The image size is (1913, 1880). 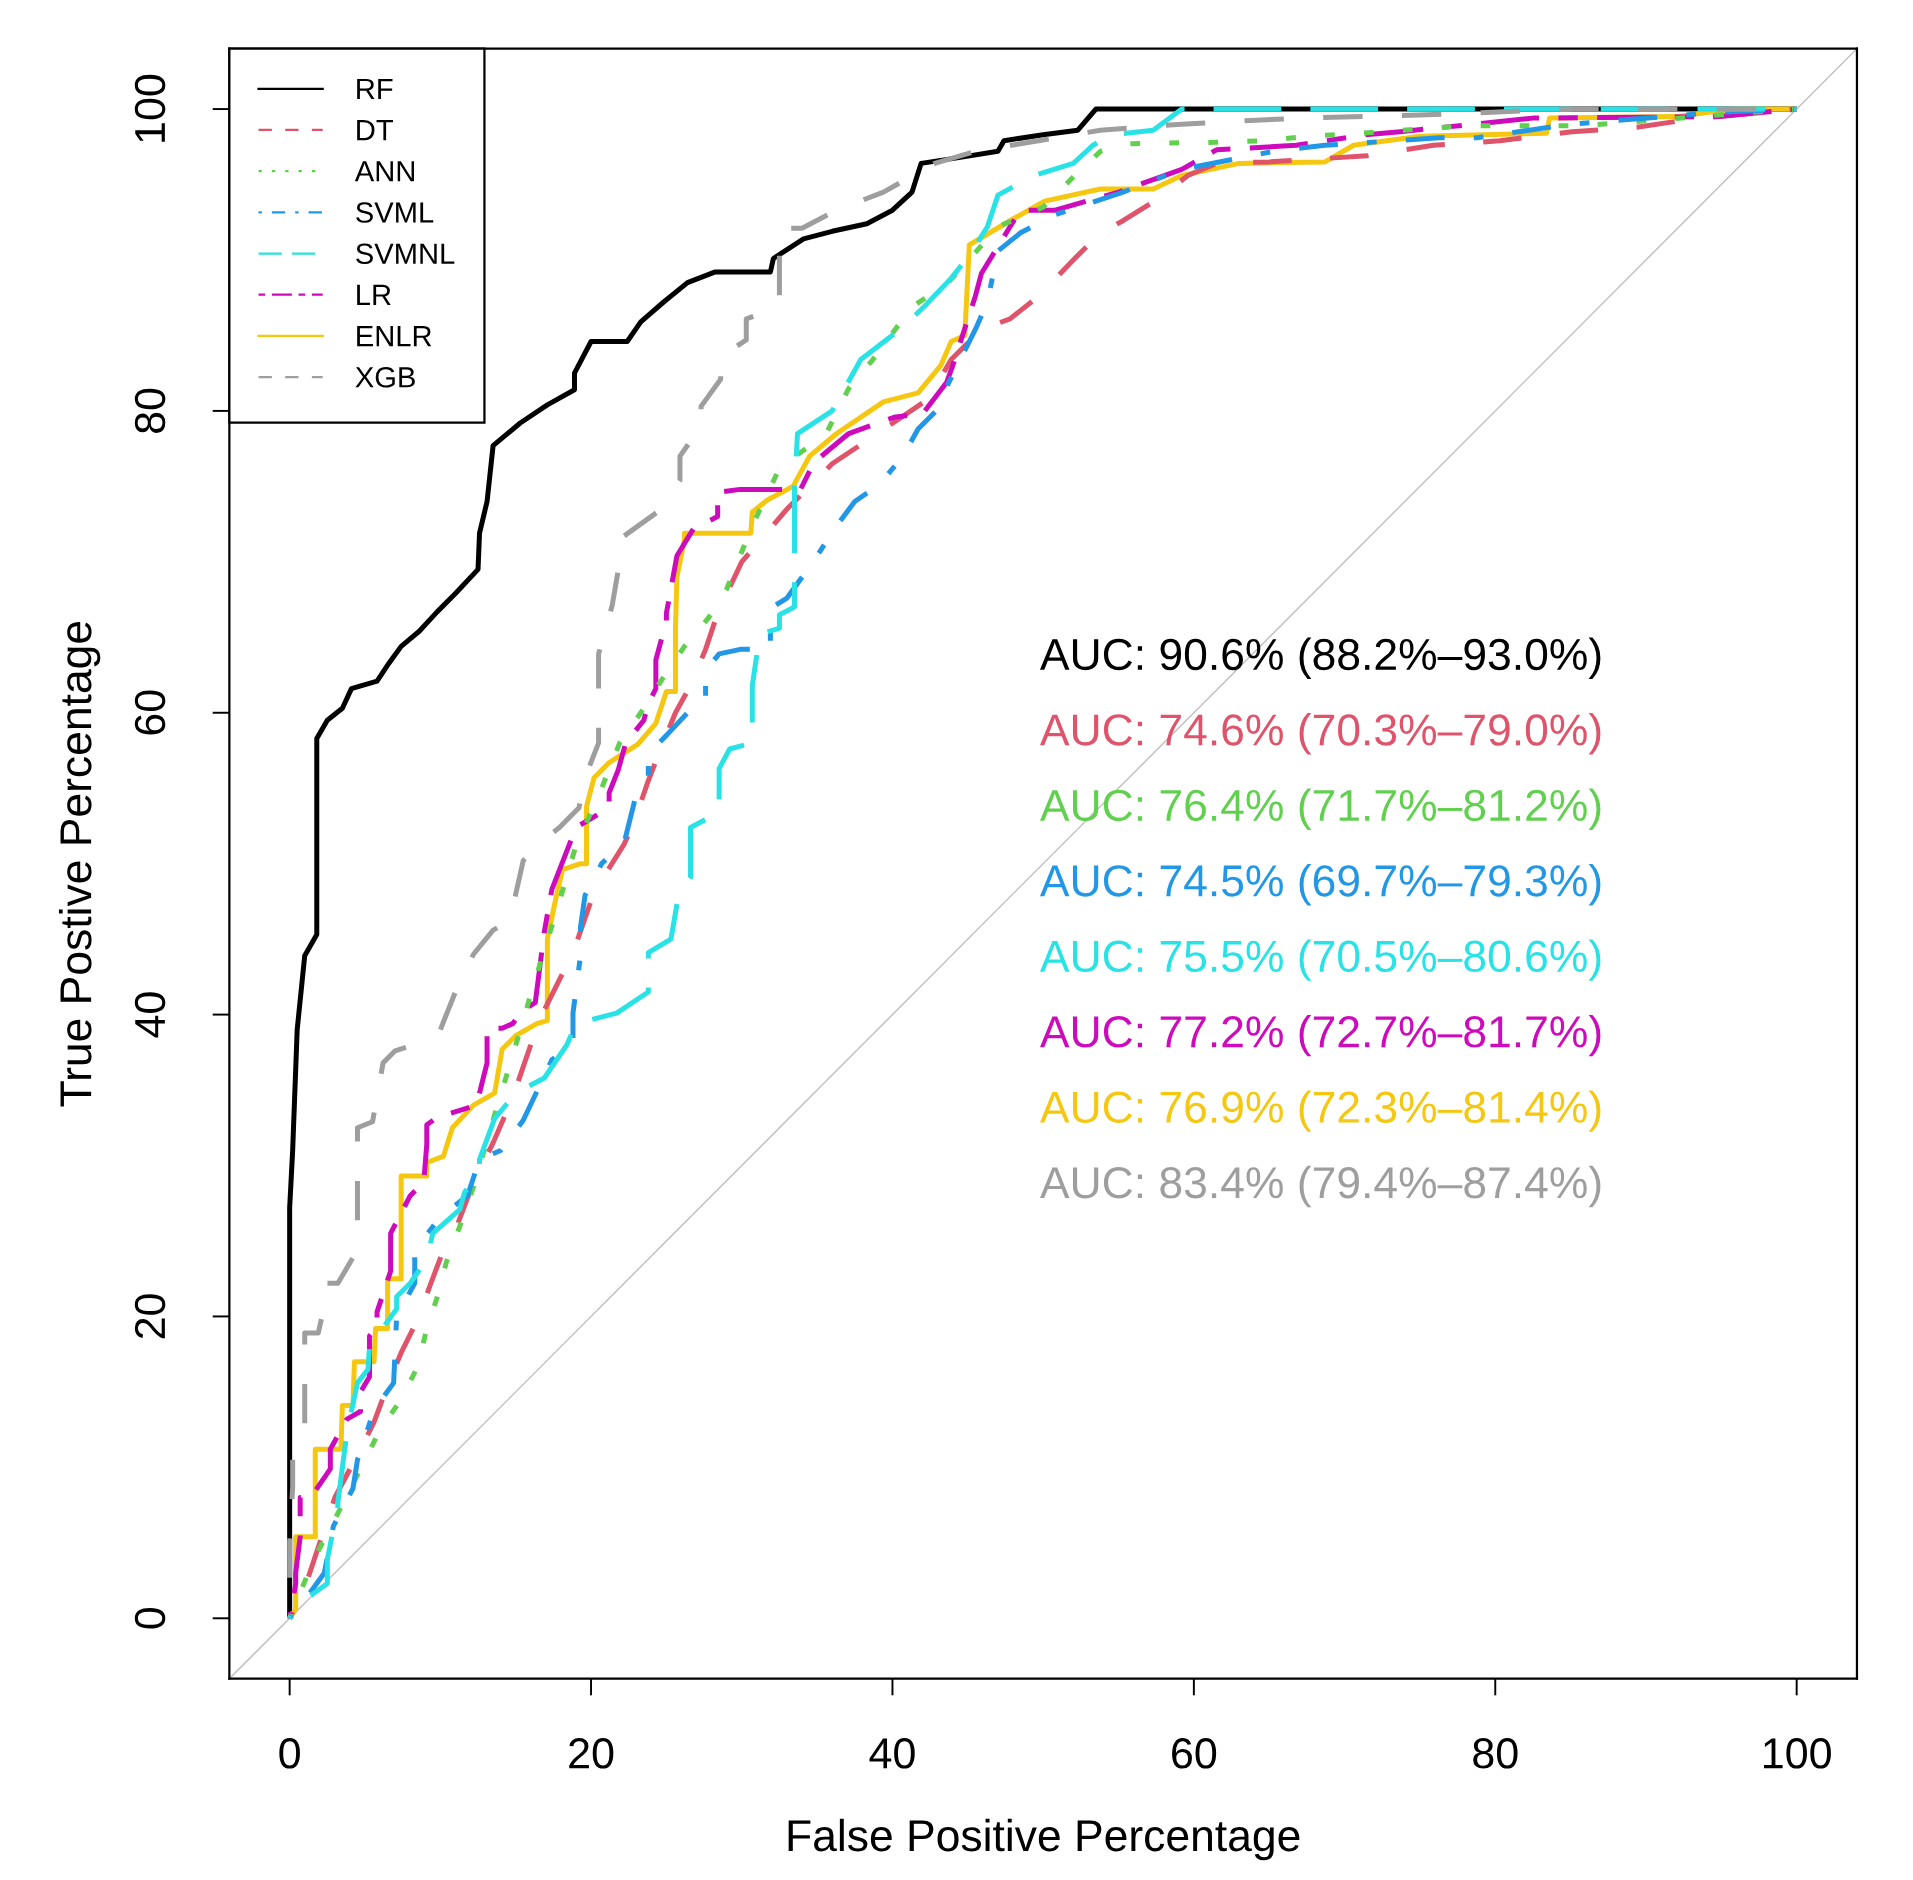 What do you see at coordinates (150, 1015) in the screenshot?
I see `y-tick-label: 40` at bounding box center [150, 1015].